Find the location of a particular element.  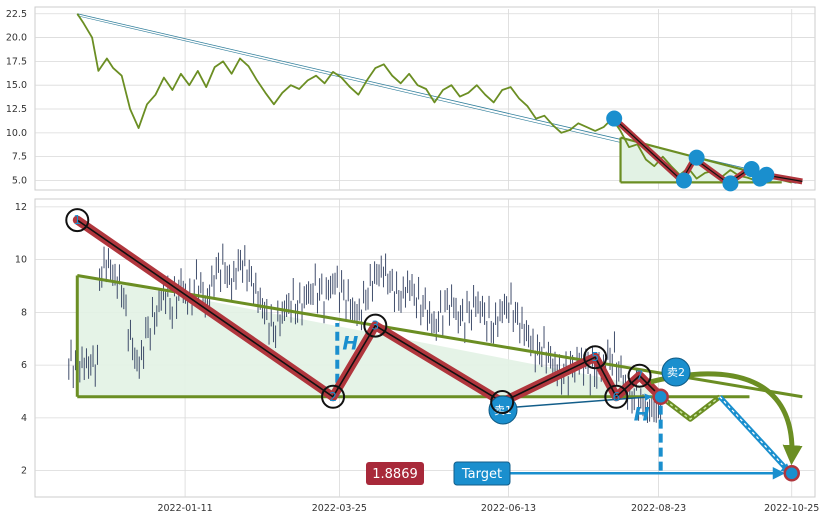

detail-y-tick-label: 12 is located at coordinates (21, 207).